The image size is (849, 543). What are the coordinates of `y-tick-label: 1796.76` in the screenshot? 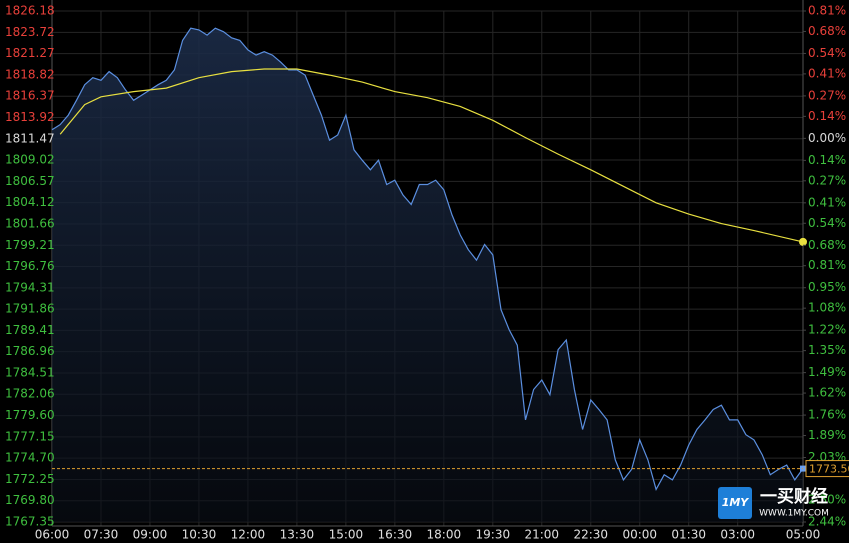 It's located at (30, 266).